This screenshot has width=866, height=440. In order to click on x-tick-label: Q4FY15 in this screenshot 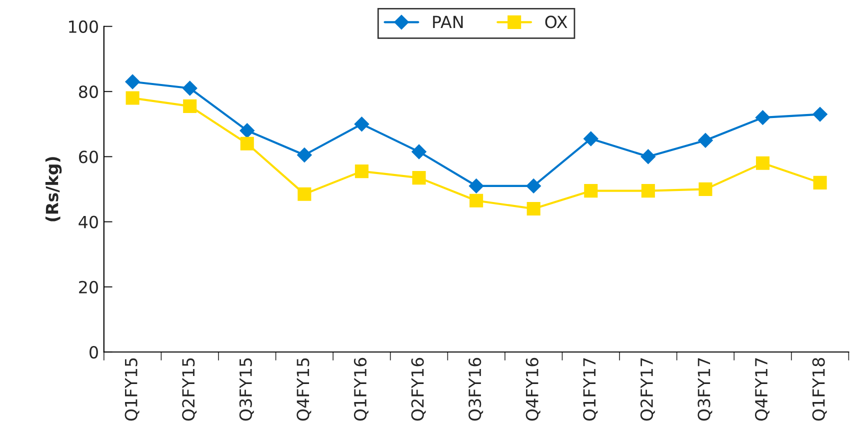, I will do `click(304, 389)`.